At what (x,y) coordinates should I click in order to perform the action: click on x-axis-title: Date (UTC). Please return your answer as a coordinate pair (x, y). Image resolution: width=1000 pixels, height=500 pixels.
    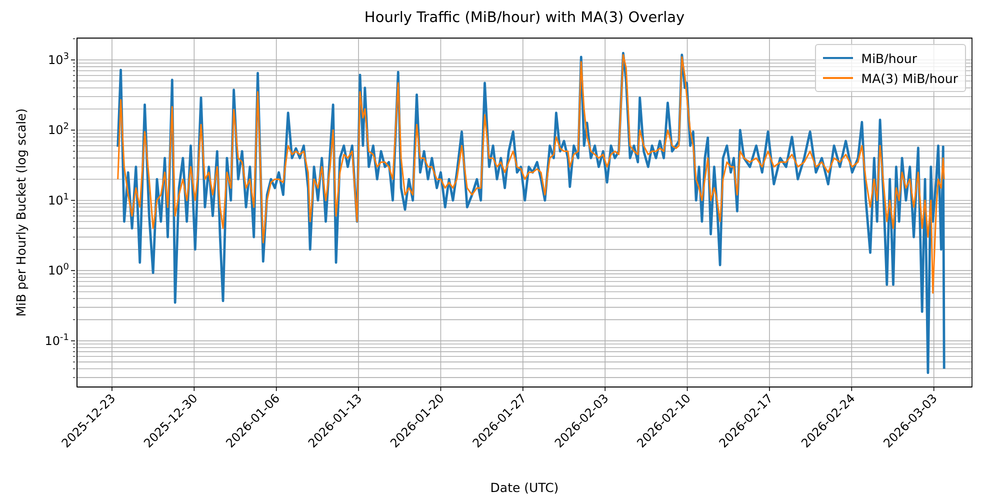
    Looking at the image, I should click on (524, 487).